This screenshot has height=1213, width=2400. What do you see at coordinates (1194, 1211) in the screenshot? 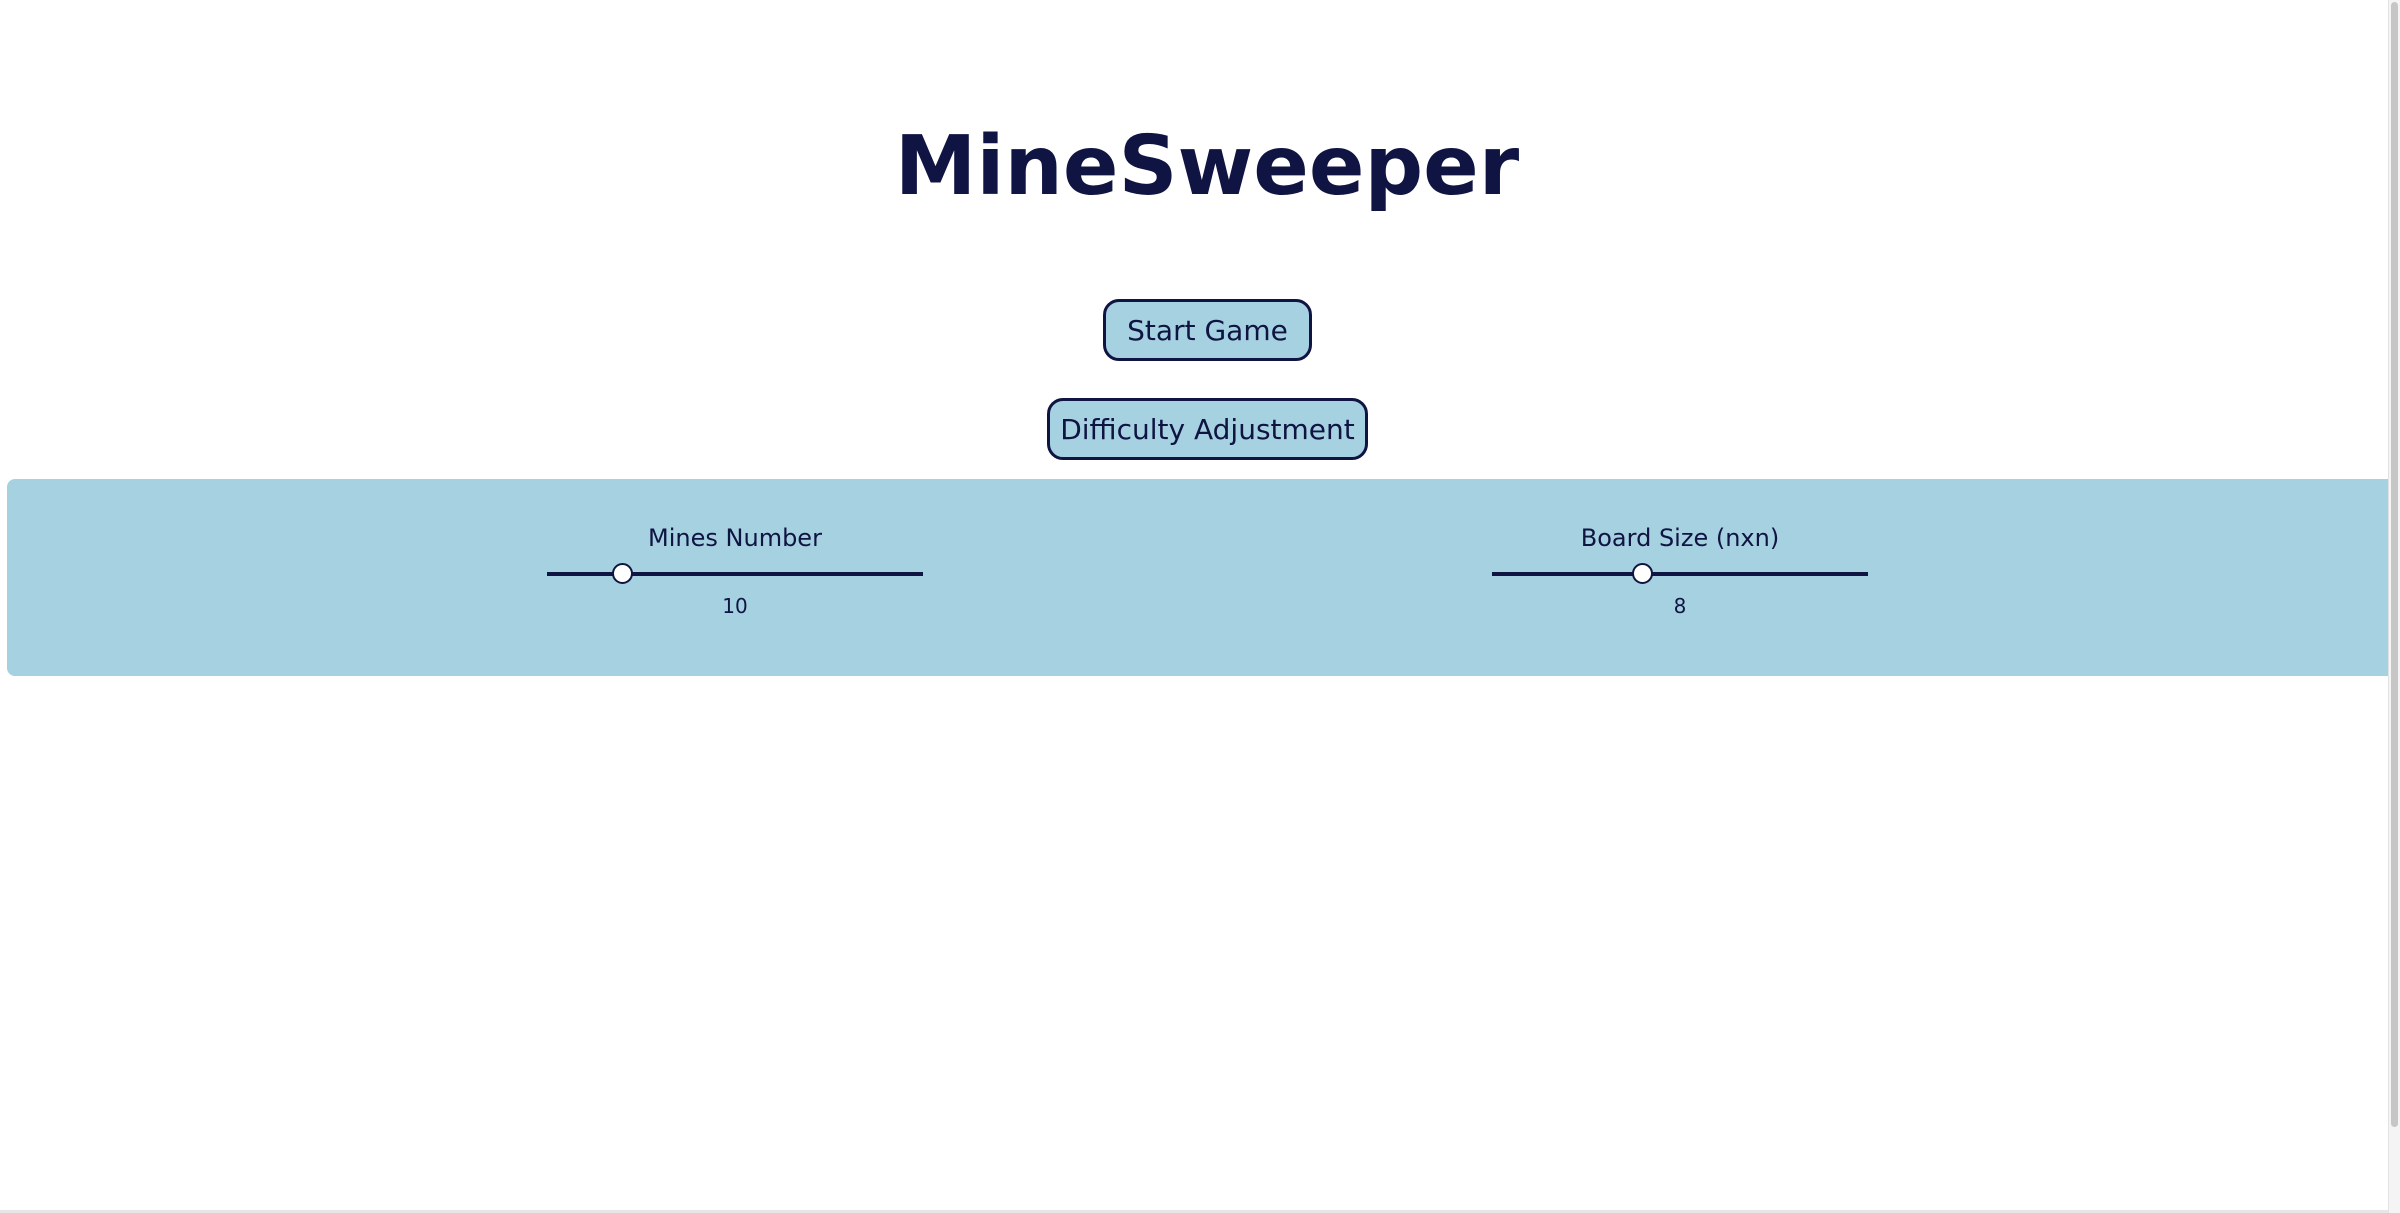
I see `bottom-divider` at bounding box center [1194, 1211].